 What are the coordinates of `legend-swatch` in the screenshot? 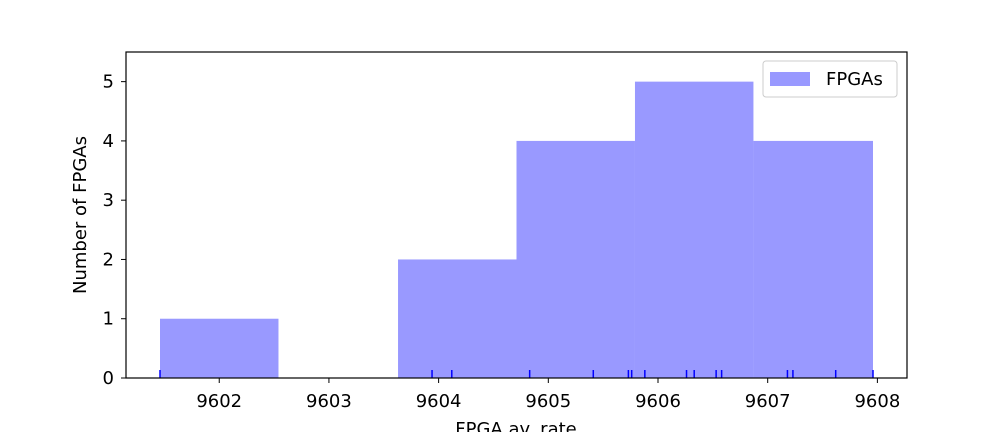 It's located at (790, 79).